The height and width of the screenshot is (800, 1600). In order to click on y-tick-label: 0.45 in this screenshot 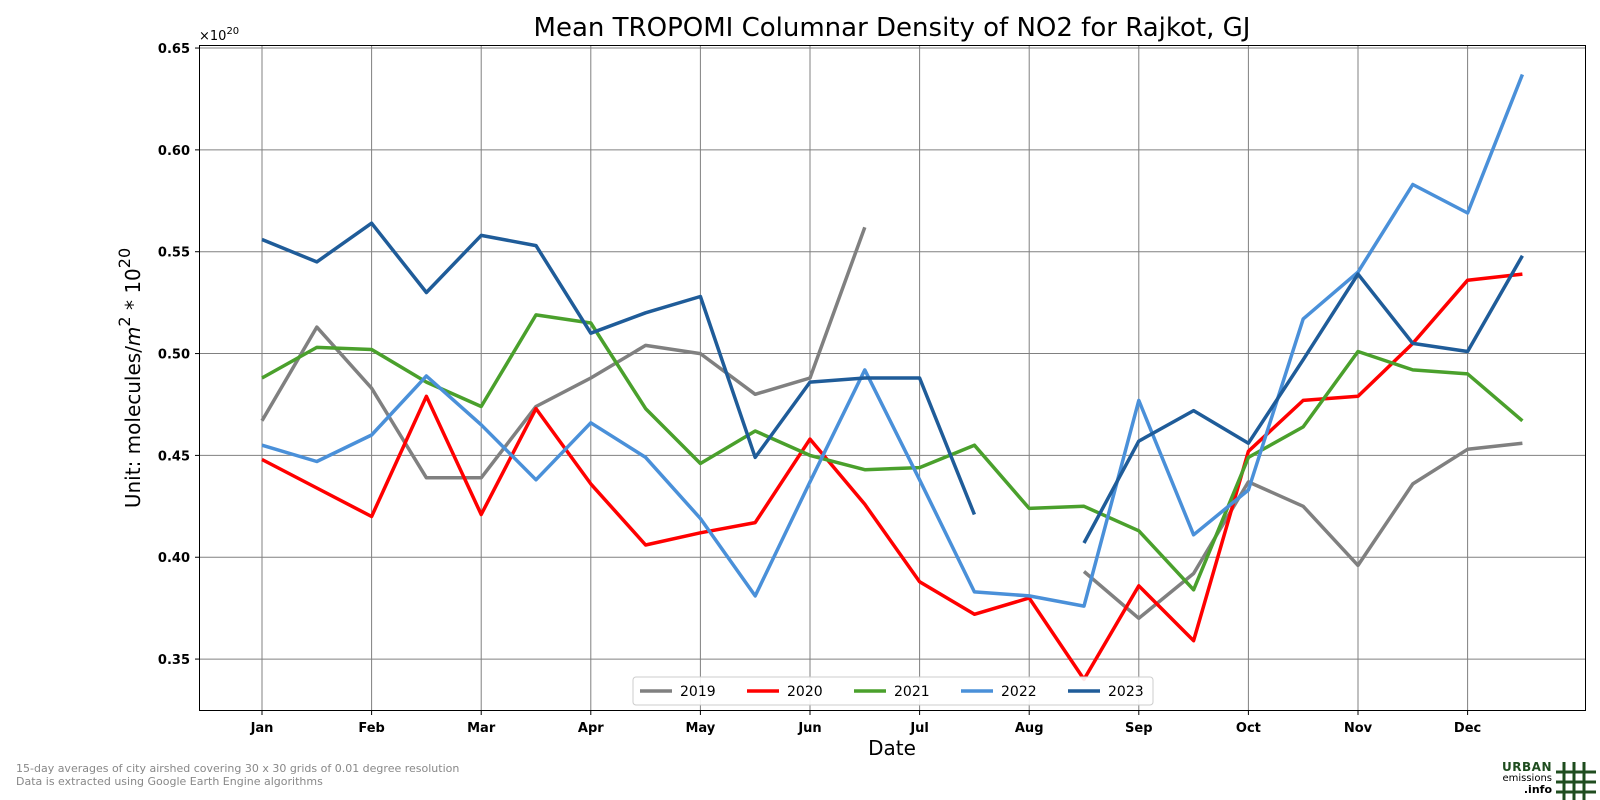, I will do `click(174, 456)`.